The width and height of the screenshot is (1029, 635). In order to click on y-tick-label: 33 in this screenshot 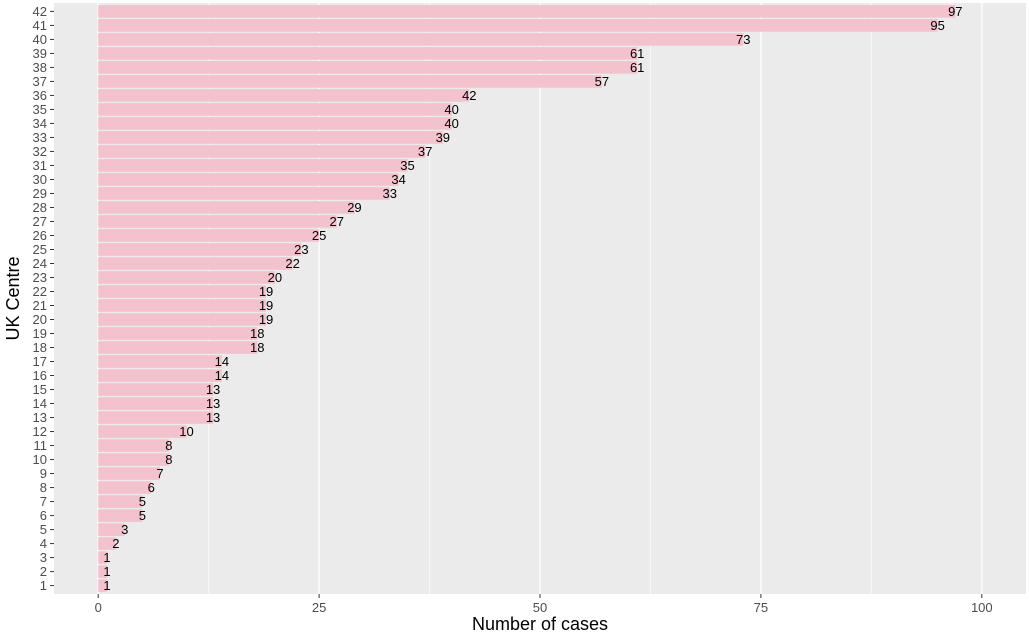, I will do `click(40, 137)`.